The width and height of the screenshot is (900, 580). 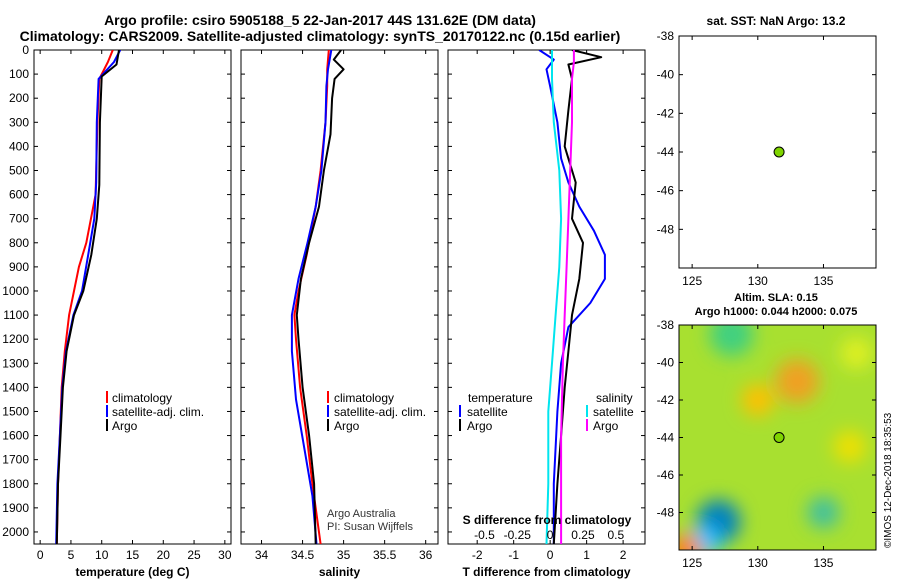 What do you see at coordinates (19, 219) in the screenshot?
I see `y-tick-label: 700` at bounding box center [19, 219].